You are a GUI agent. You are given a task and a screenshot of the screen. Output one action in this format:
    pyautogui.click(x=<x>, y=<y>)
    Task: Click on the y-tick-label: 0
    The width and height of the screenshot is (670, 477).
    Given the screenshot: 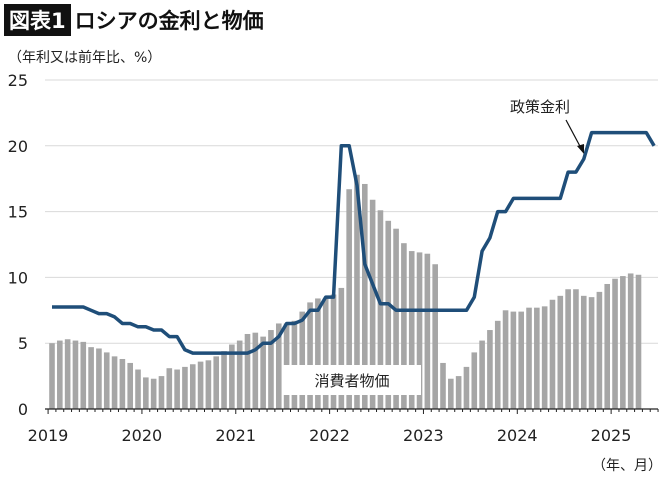 What is the action you would take?
    pyautogui.click(x=23, y=409)
    